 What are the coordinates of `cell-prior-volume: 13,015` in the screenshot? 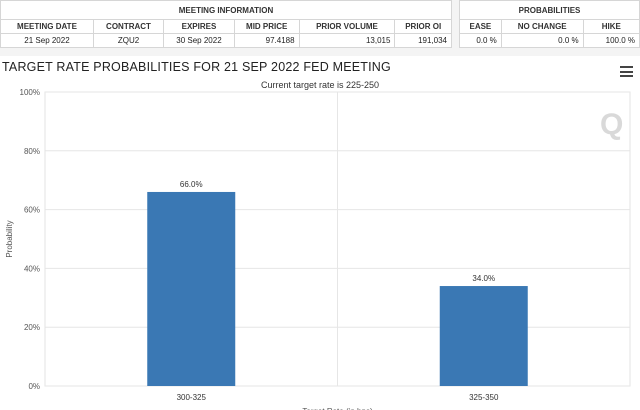 It's located at (347, 40).